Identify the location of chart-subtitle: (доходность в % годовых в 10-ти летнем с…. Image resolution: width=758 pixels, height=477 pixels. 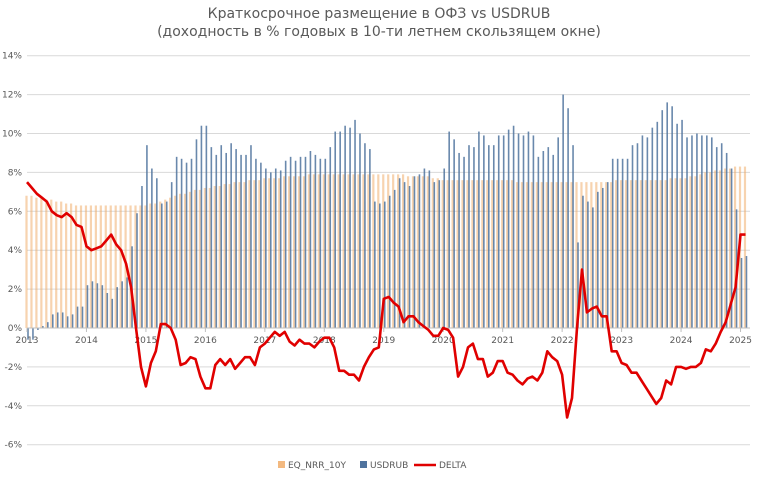
(379, 32).